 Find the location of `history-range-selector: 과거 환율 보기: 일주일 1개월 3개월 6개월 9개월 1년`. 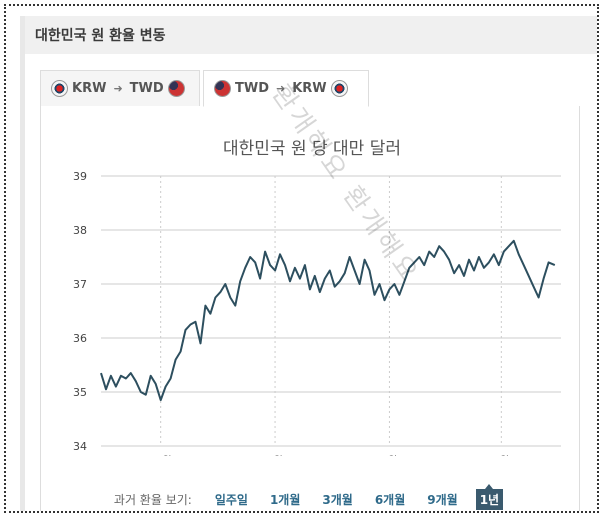

history-range-selector: 과거 환율 보기: 일주일 1개월 3개월 6개월 9개월 1년 is located at coordinates (311, 496).